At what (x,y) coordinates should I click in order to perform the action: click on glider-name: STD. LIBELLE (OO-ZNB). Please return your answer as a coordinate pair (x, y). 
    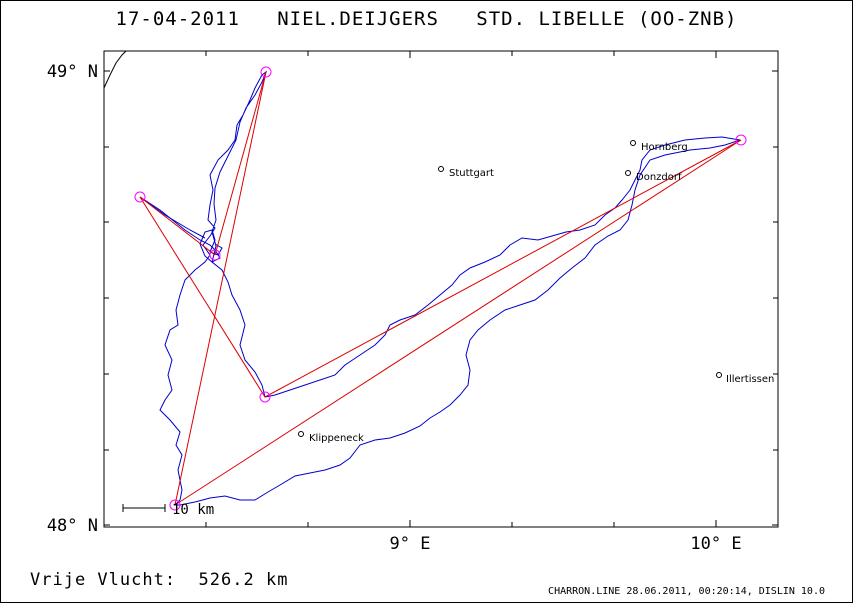
    Looking at the image, I should click on (607, 19).